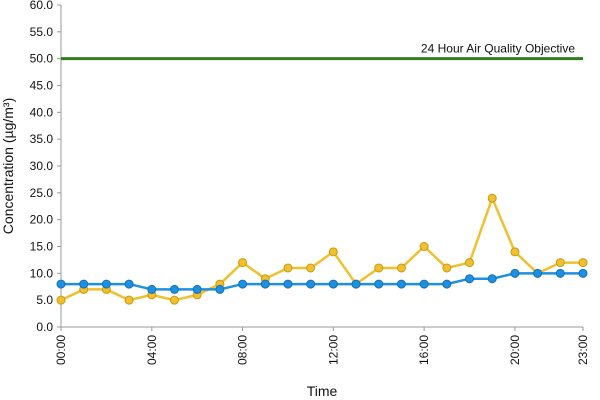  I want to click on y-tick-label: 5.0, so click(44, 300).